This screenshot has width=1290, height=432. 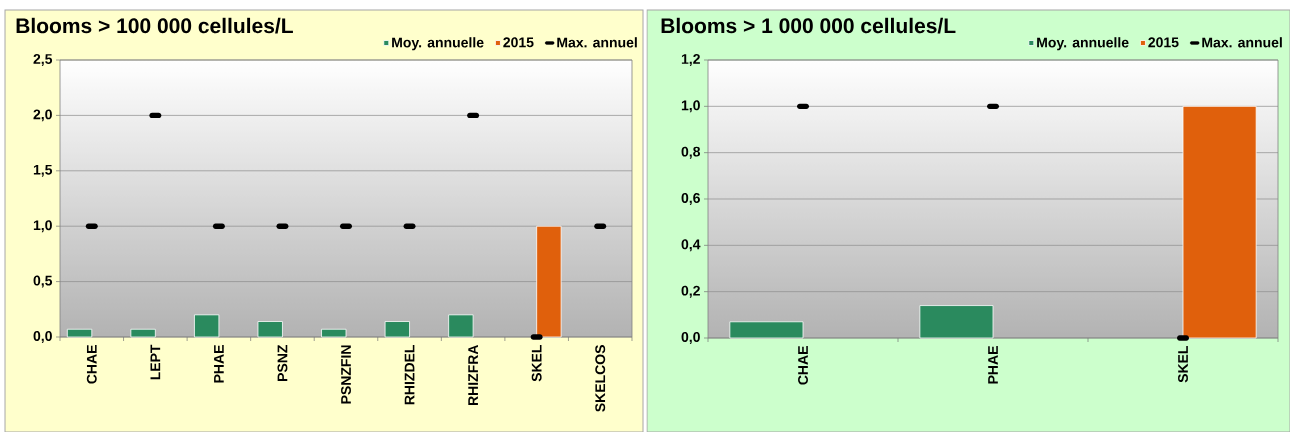 What do you see at coordinates (282, 362) in the screenshot?
I see `x-tick-label: PSNZ` at bounding box center [282, 362].